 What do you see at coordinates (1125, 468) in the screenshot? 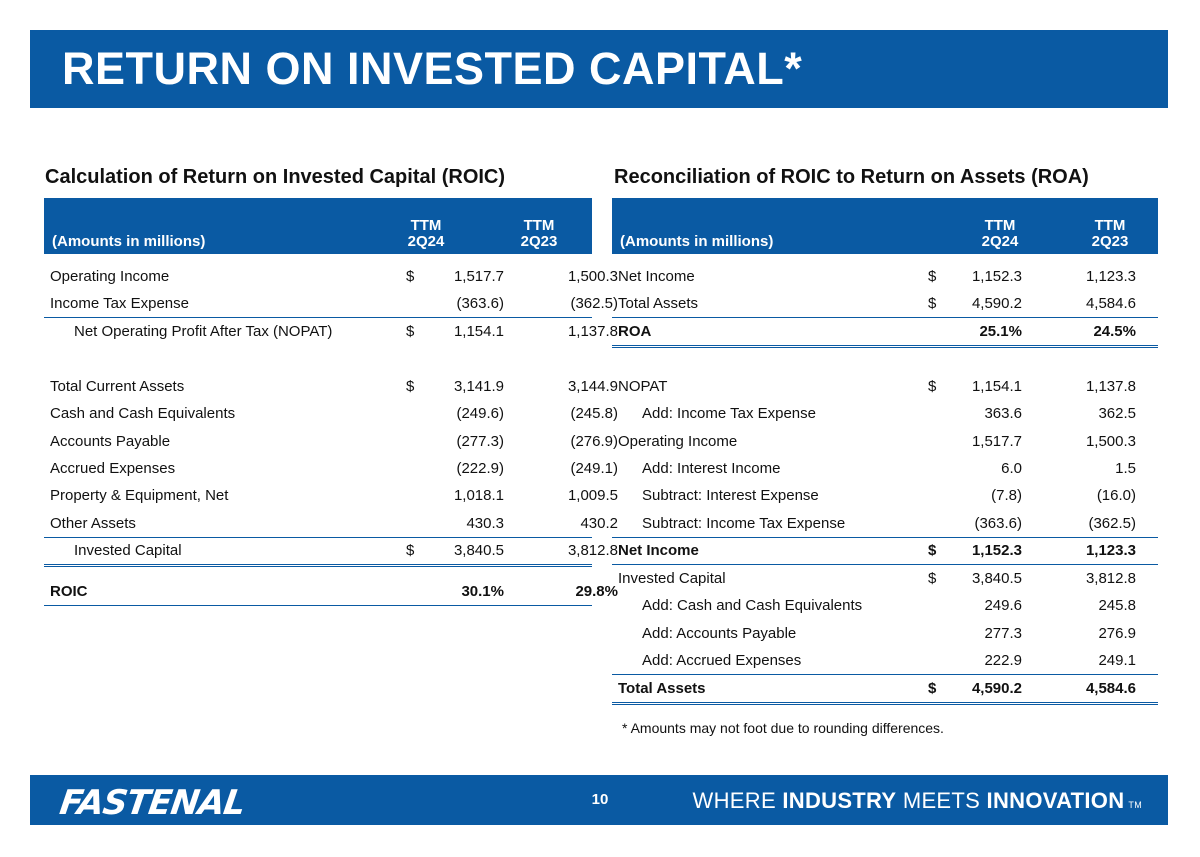
I see `row-value-2q23: 1.5` at bounding box center [1125, 468].